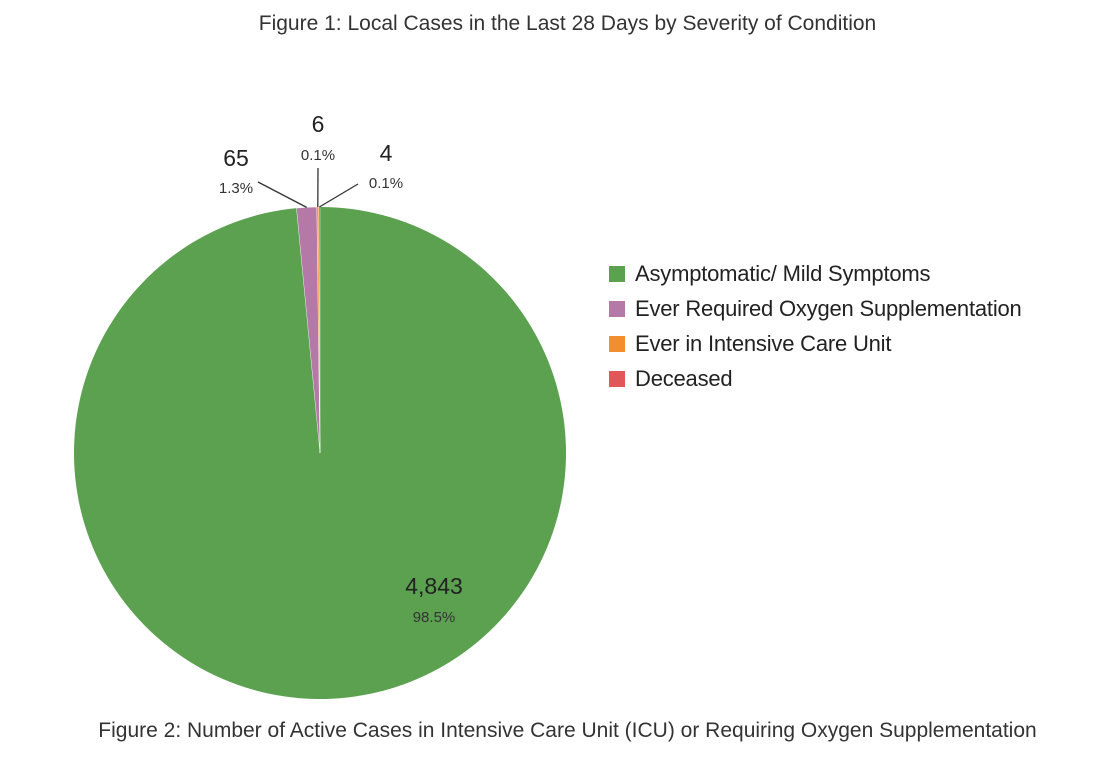 The image size is (1097, 764). What do you see at coordinates (386, 153) in the screenshot?
I see `data-label-value-deceased: 4` at bounding box center [386, 153].